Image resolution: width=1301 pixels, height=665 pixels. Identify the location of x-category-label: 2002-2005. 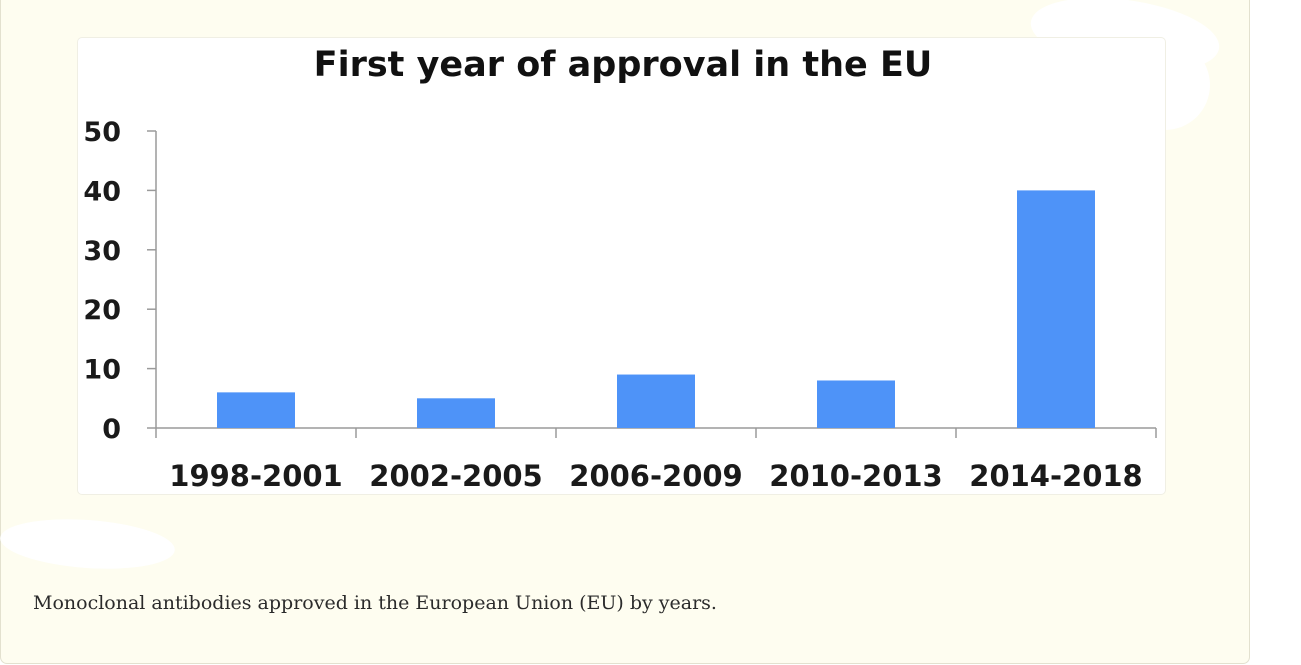
(455, 476).